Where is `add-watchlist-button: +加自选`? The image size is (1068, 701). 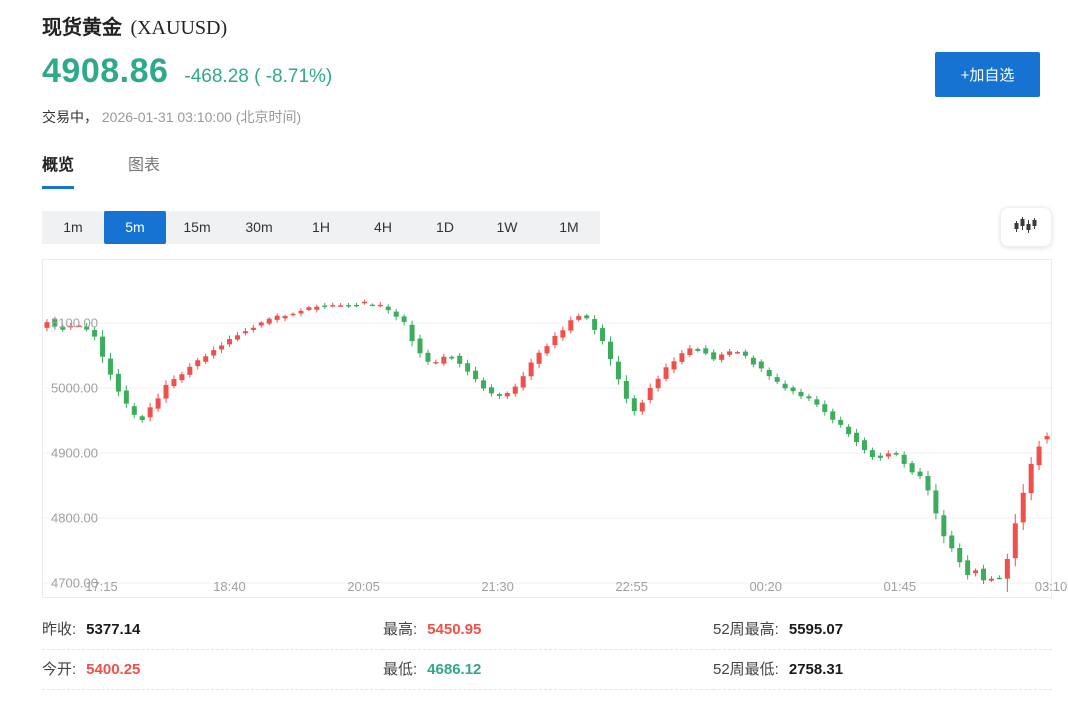 add-watchlist-button: +加自选 is located at coordinates (987, 74).